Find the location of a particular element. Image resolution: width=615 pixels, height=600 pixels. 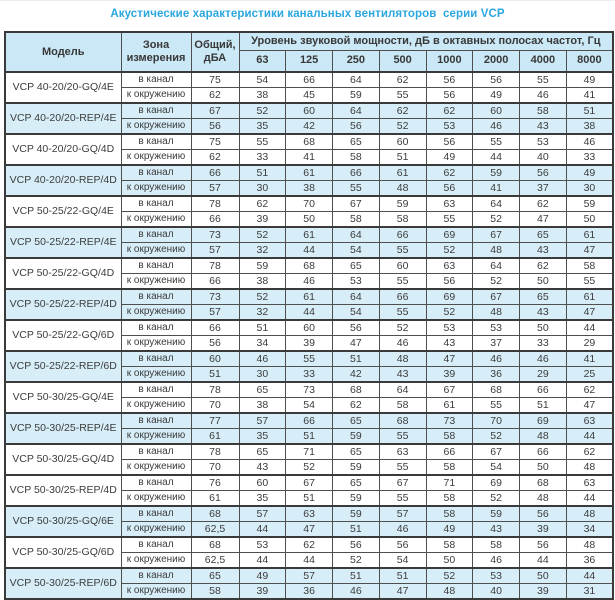

level-cell-8000hz: 61 is located at coordinates (589, 296).